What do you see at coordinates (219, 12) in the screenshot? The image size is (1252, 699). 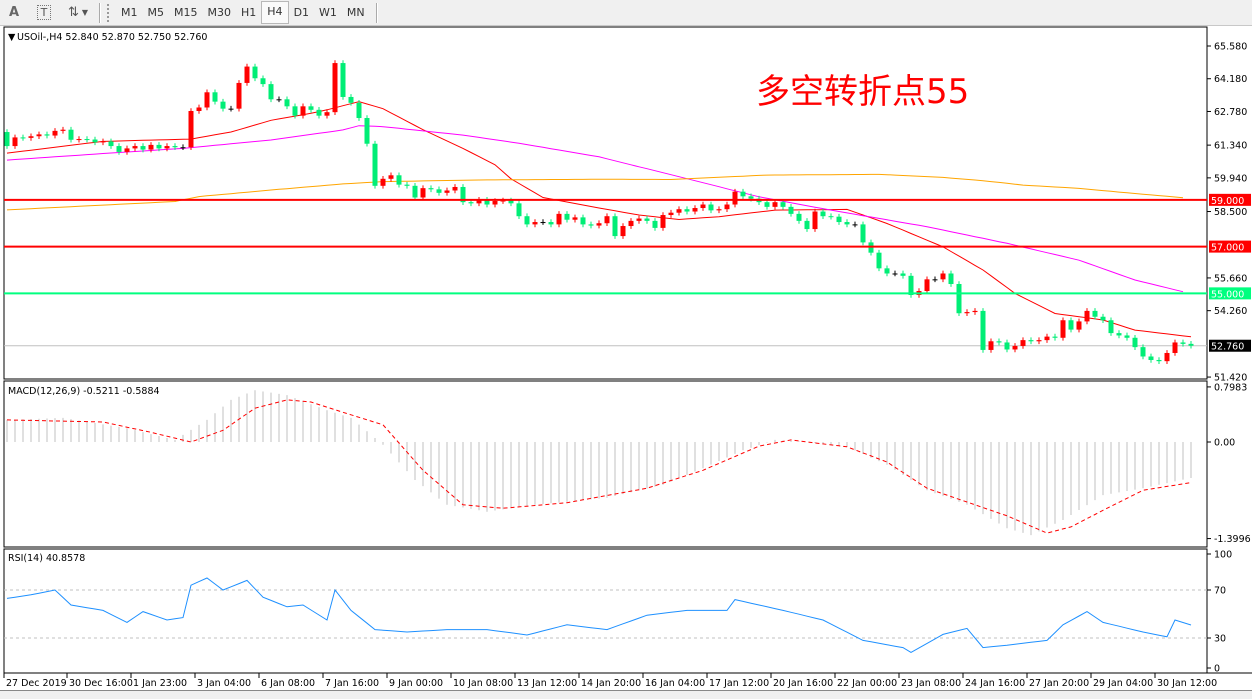 I see `timeframe-m30-button: M30` at bounding box center [219, 12].